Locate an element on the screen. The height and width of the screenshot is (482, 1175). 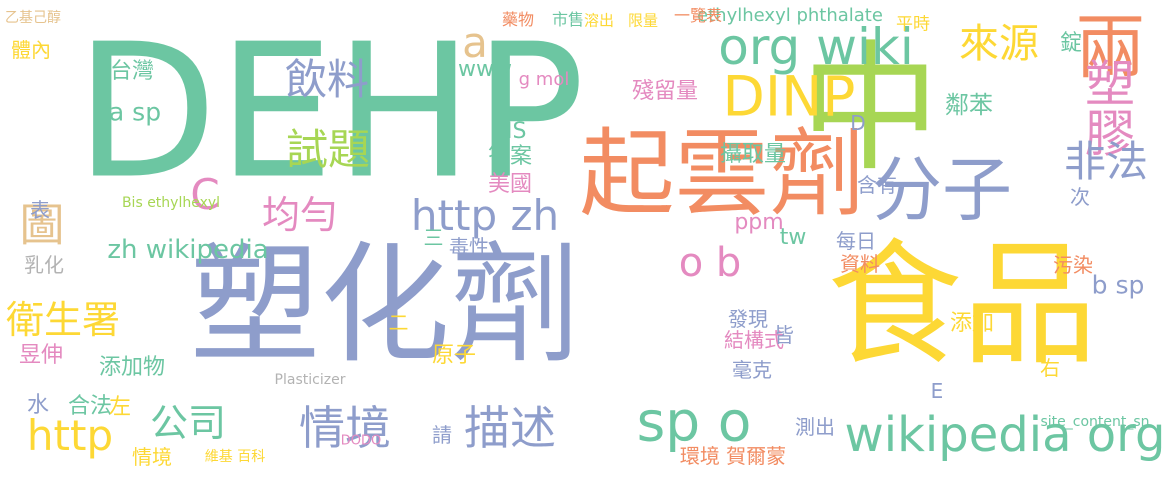
cloud-word: a is located at coordinates (475, 42).